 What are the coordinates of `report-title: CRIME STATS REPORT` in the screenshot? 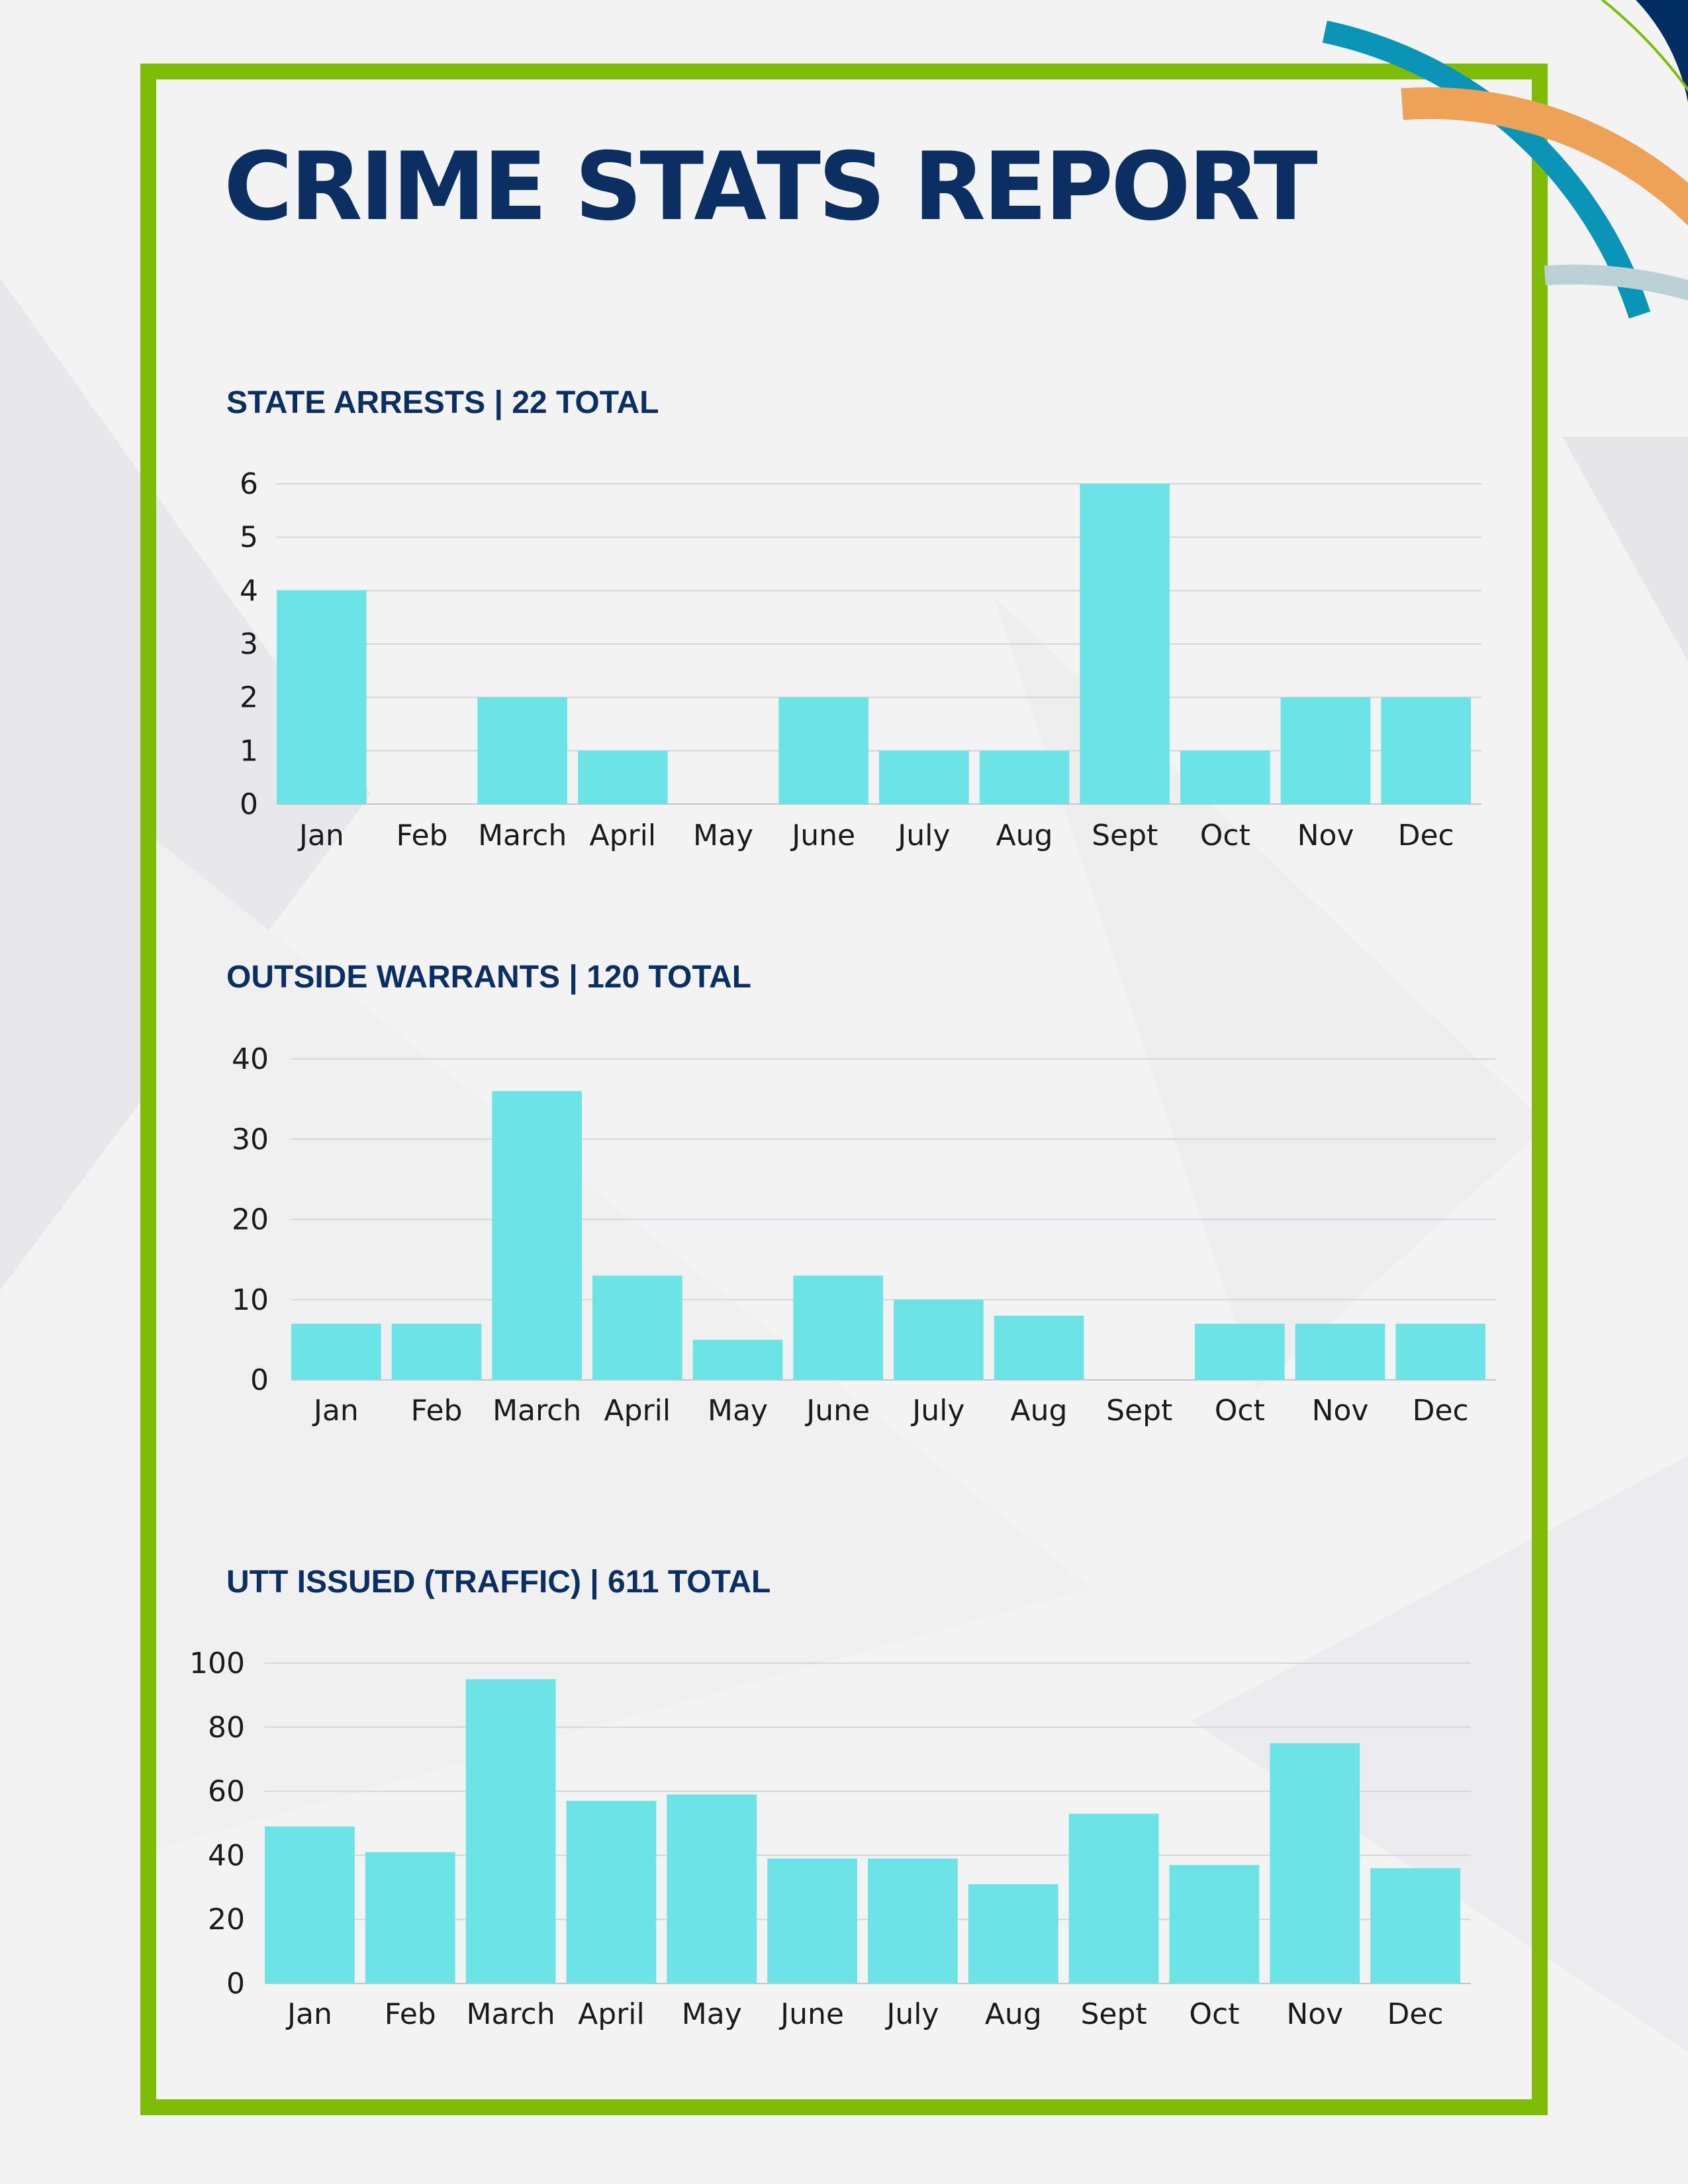 It's located at (771, 187).